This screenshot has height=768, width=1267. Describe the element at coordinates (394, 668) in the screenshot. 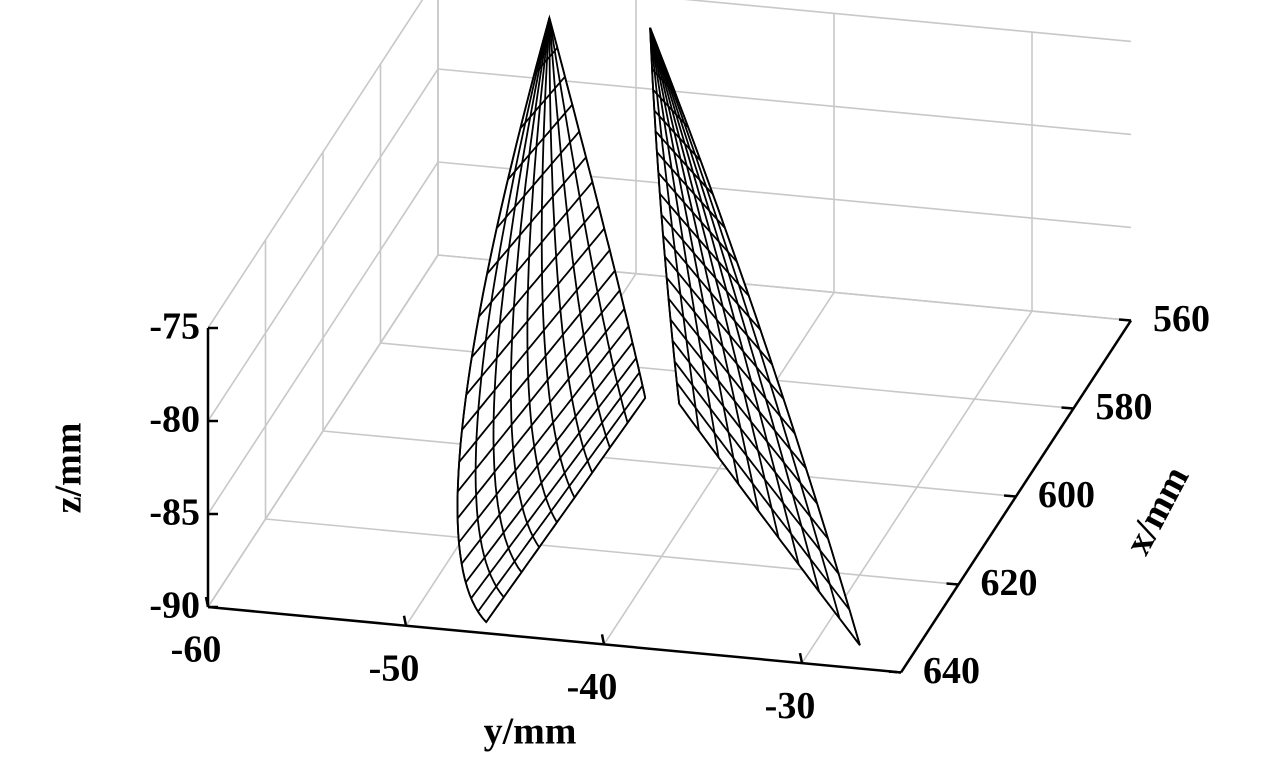

I see `y-tick-label: -50` at that location.